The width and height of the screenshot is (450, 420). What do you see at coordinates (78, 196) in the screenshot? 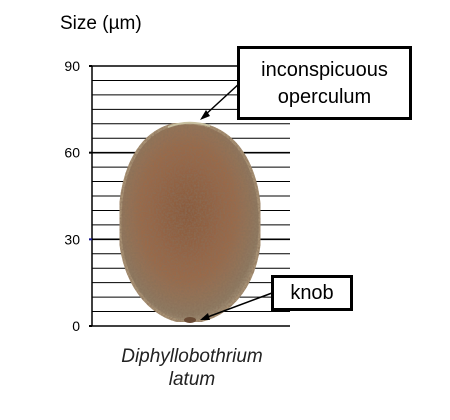
I see `scale-tick-labels: 90 60 30 0` at bounding box center [78, 196].